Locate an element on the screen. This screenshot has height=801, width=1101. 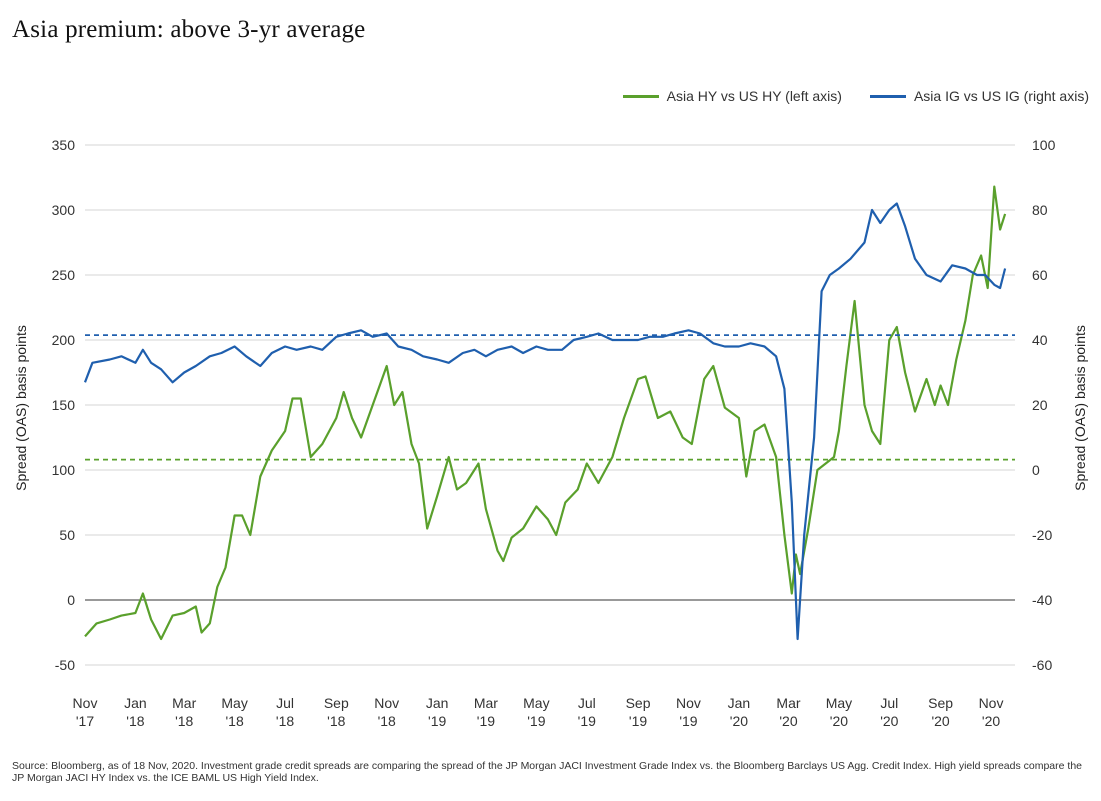
legend-swatch-ig is located at coordinates (887, 96).